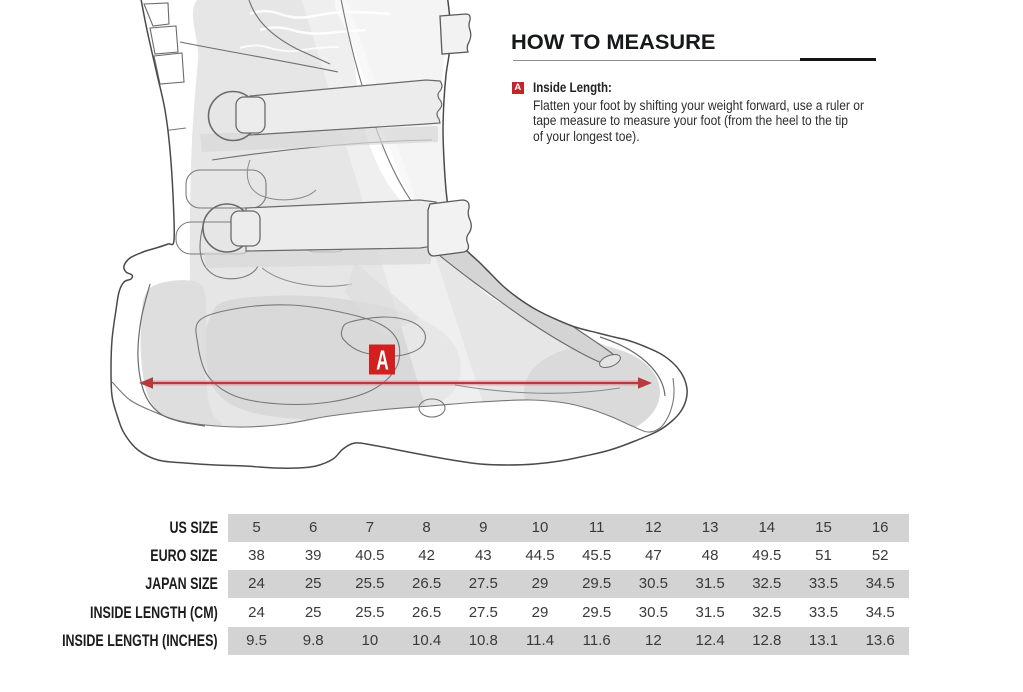 Image resolution: width=1023 pixels, height=692 pixels. Describe the element at coordinates (382, 359) in the screenshot. I see `svg-text: A` at that location.